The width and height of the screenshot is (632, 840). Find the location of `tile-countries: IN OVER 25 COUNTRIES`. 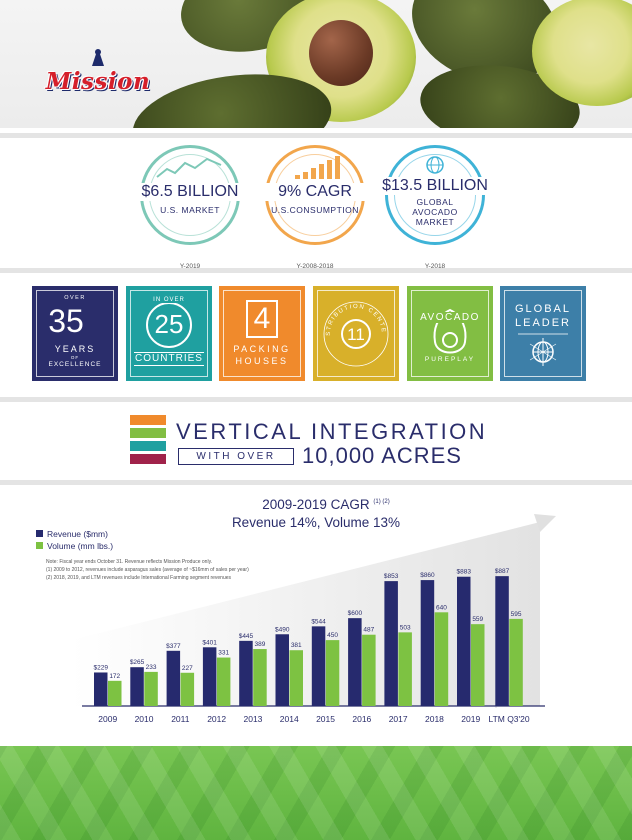

tile-countries: IN OVER 25 COUNTRIES is located at coordinates (169, 333).